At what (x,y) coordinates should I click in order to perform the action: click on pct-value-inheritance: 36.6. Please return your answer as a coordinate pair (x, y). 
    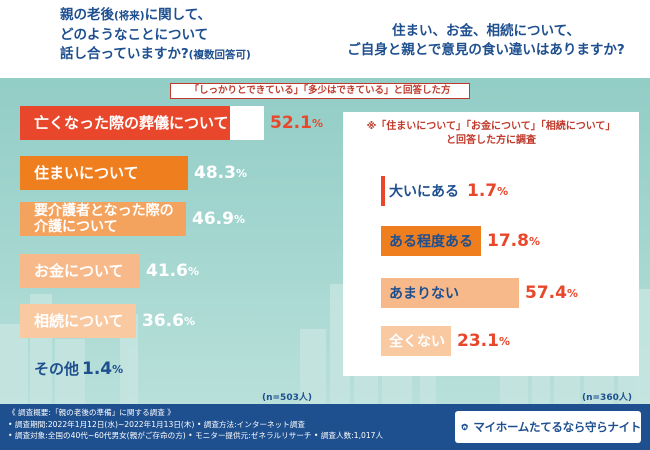
    Looking at the image, I should click on (163, 321).